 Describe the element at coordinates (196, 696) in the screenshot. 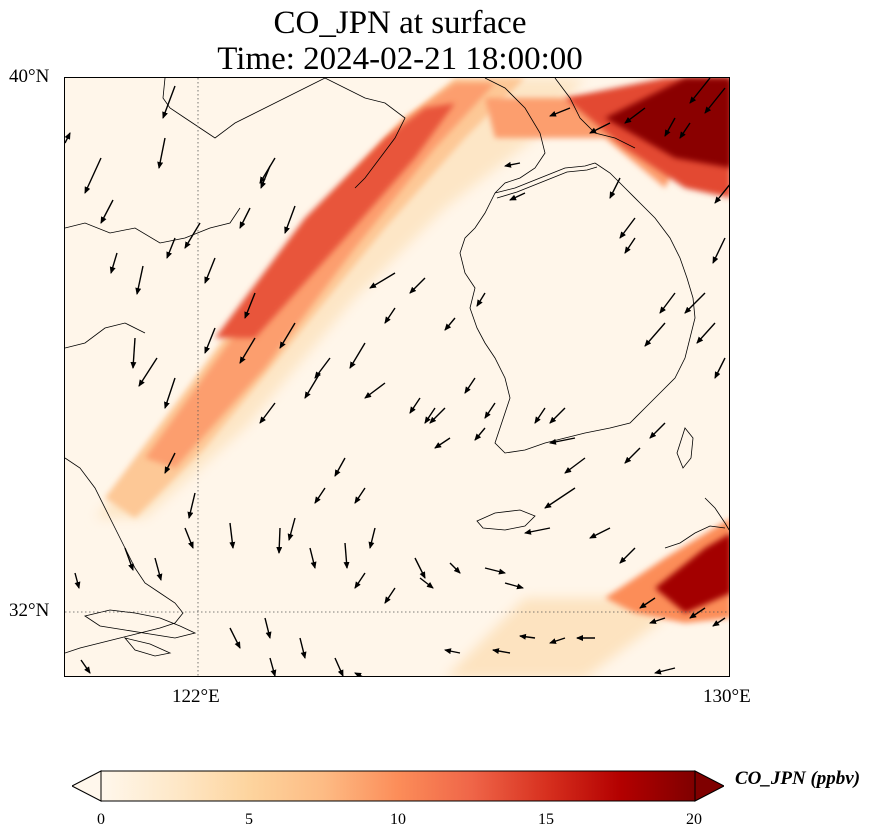

I see `lon-tick-122: 122°E` at that location.